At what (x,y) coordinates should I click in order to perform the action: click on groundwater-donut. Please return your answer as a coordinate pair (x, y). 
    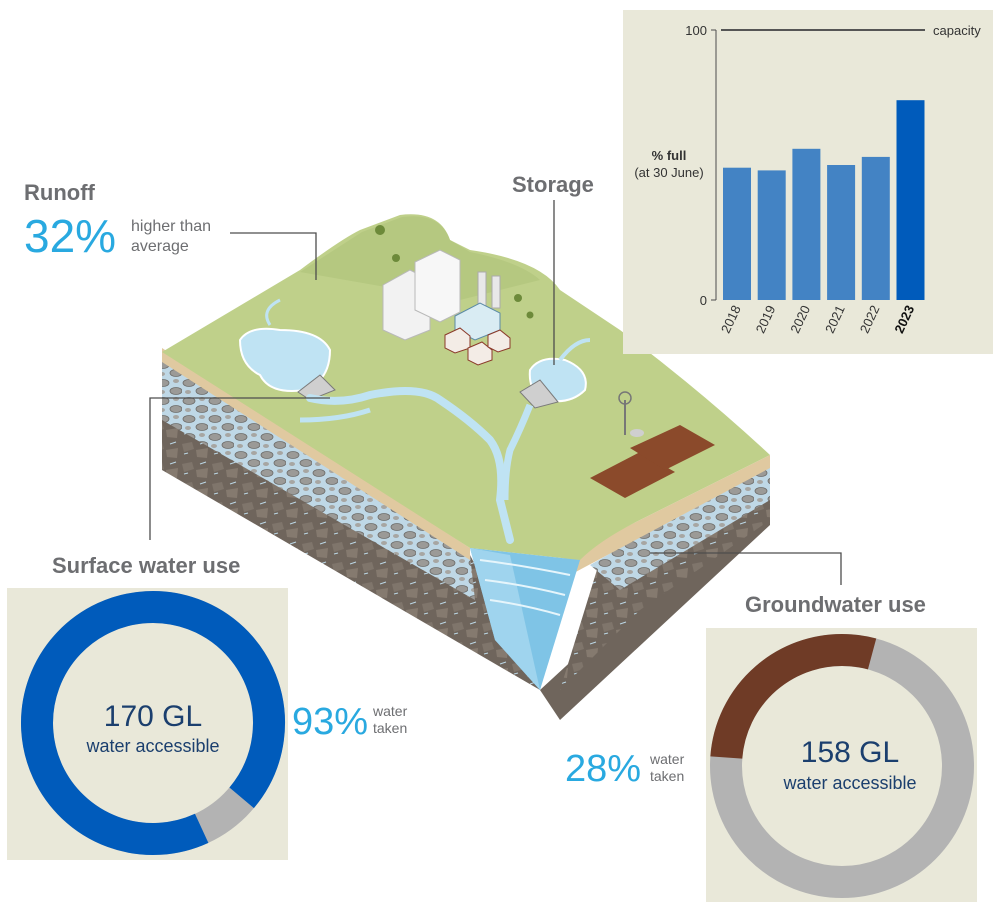
    Looking at the image, I should click on (842, 766).